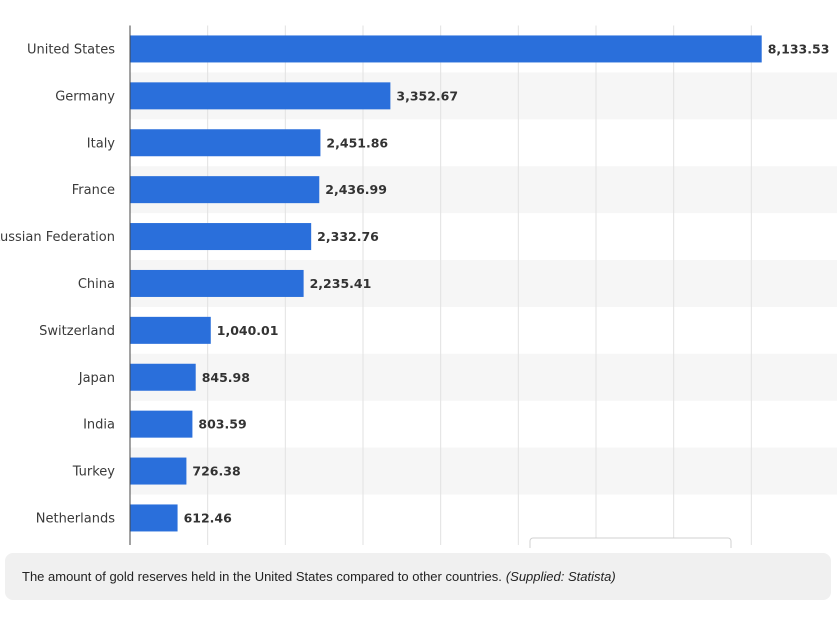  What do you see at coordinates (356, 189) in the screenshot?
I see `value-label: 2,436.99` at bounding box center [356, 189].